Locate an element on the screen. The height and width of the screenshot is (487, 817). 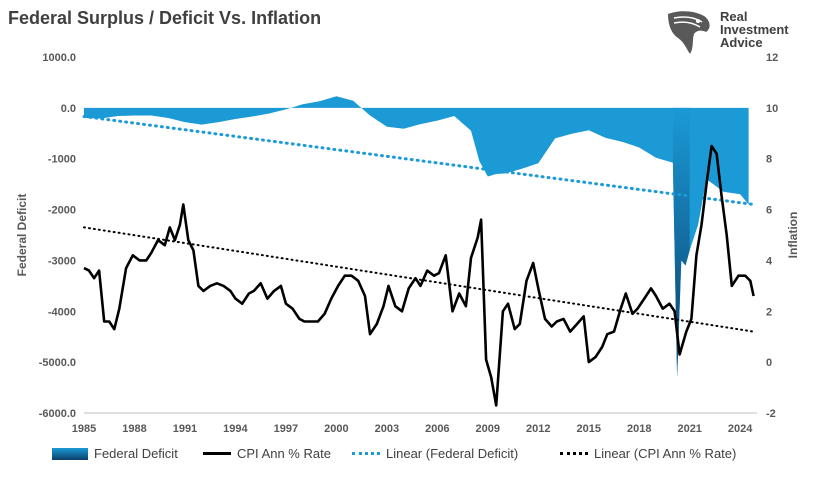
x-tick-label: 2003 is located at coordinates (387, 429).